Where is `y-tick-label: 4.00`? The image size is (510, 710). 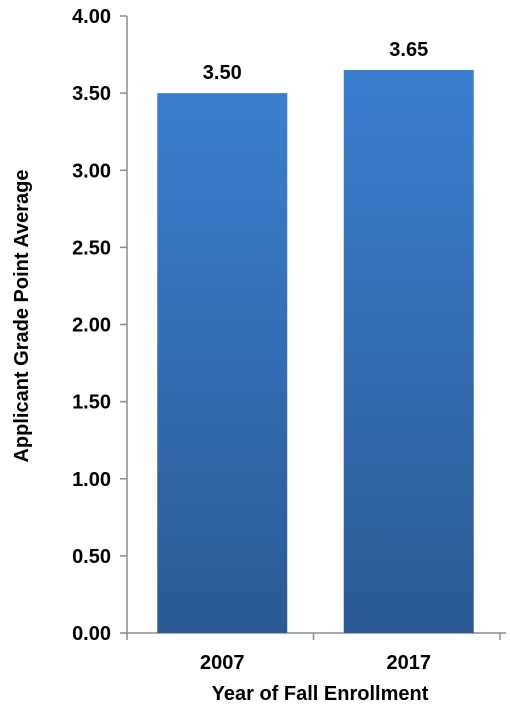
y-tick-label: 4.00 is located at coordinates (91, 17).